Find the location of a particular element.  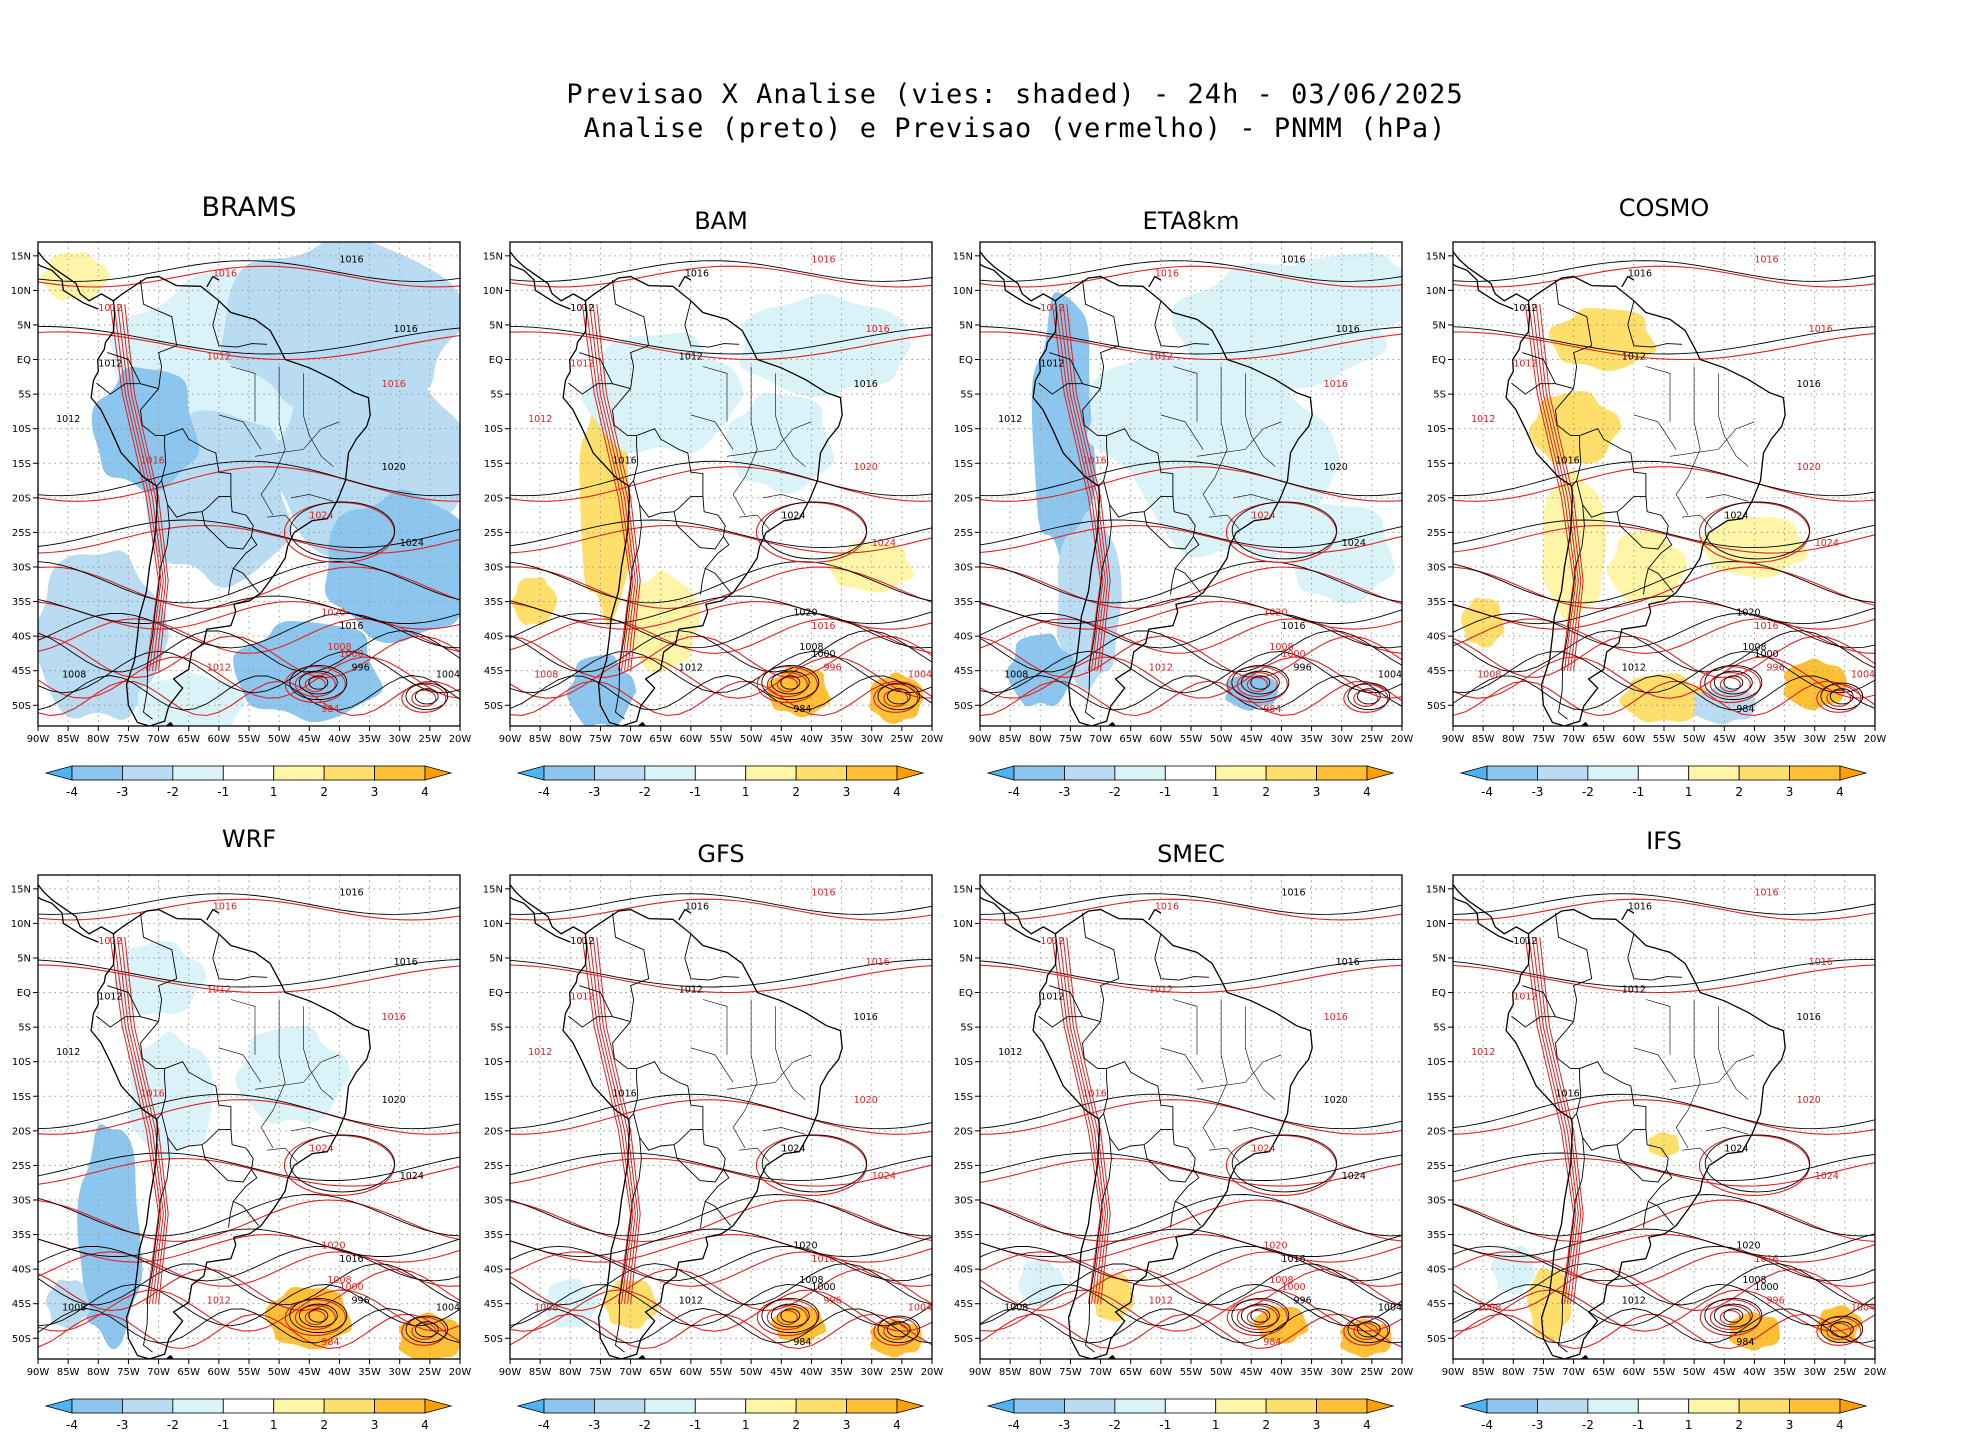

lat-tick-label: 10N is located at coordinates (963, 924).